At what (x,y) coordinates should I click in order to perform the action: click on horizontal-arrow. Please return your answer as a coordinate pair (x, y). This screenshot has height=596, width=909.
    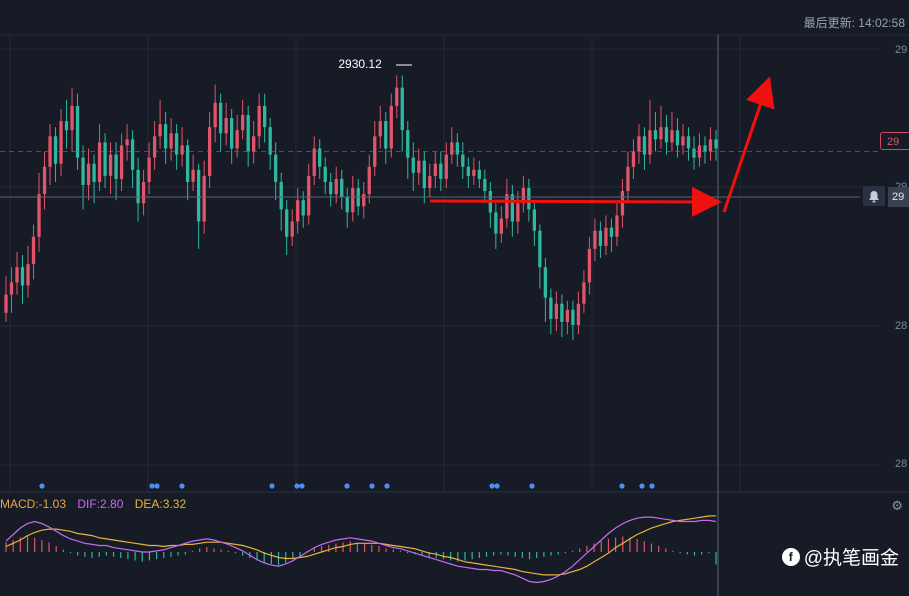
    Looking at the image, I should click on (575, 201).